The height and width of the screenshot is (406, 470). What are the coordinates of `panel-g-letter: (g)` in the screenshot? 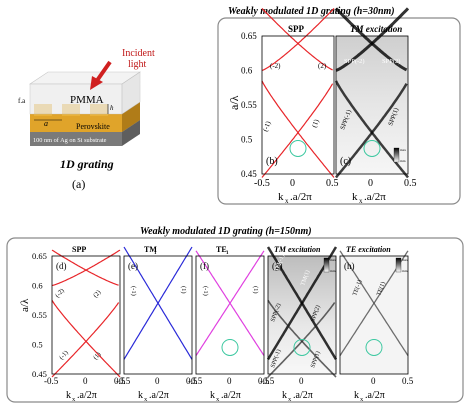 It's located at (277, 266).